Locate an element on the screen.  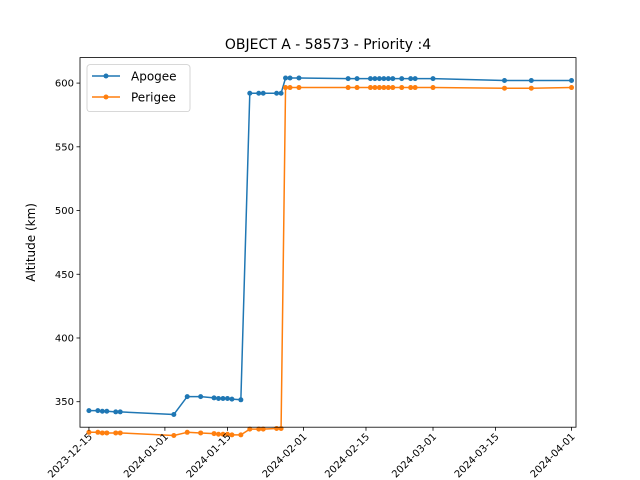
x-tick-label: 2024-04-01 is located at coordinates (553, 456).